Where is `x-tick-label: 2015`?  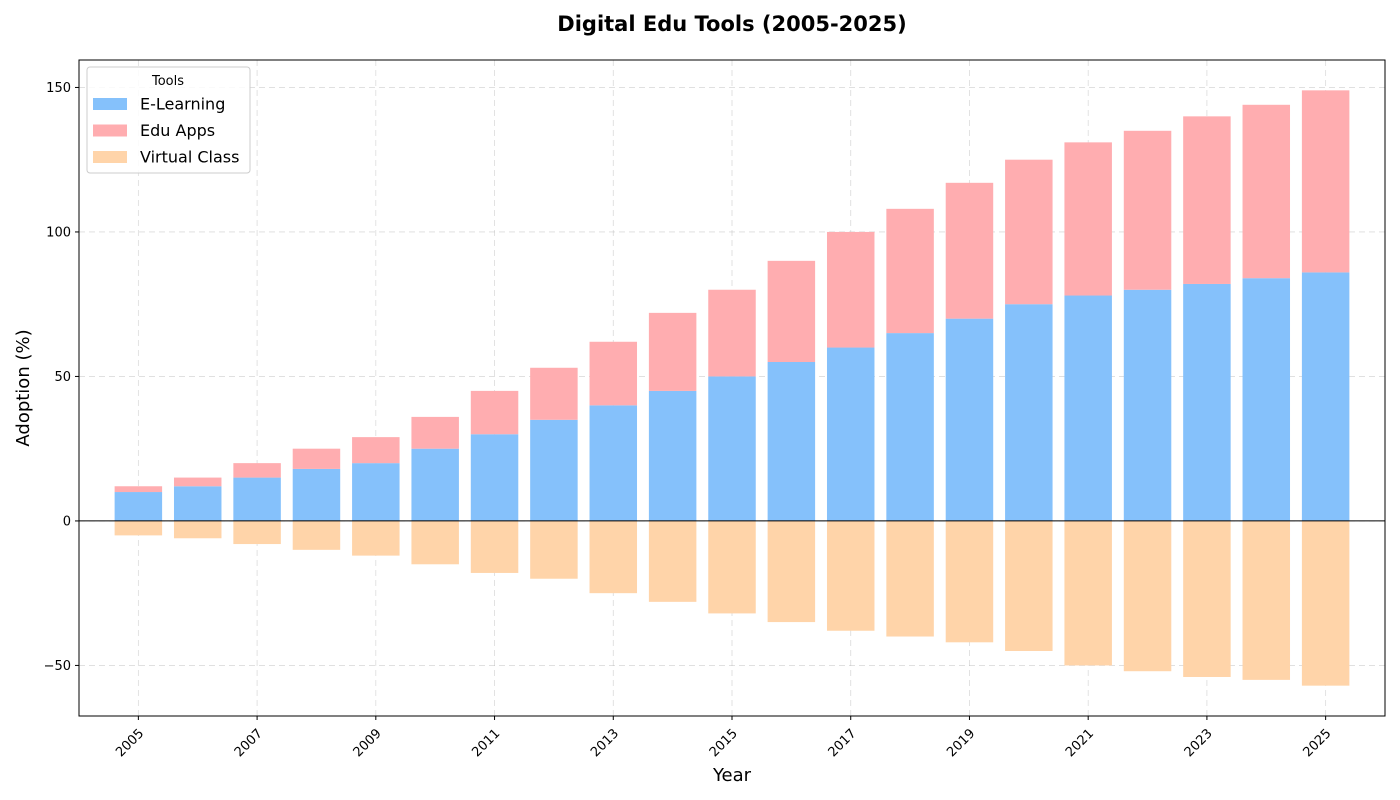
x-tick-label: 2015 is located at coordinates (724, 743).